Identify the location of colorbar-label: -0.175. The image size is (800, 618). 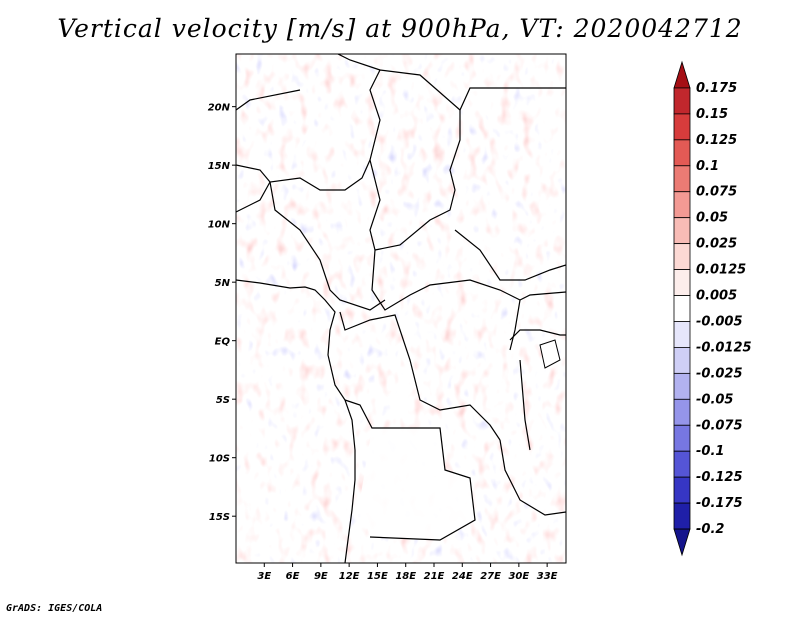
(719, 503).